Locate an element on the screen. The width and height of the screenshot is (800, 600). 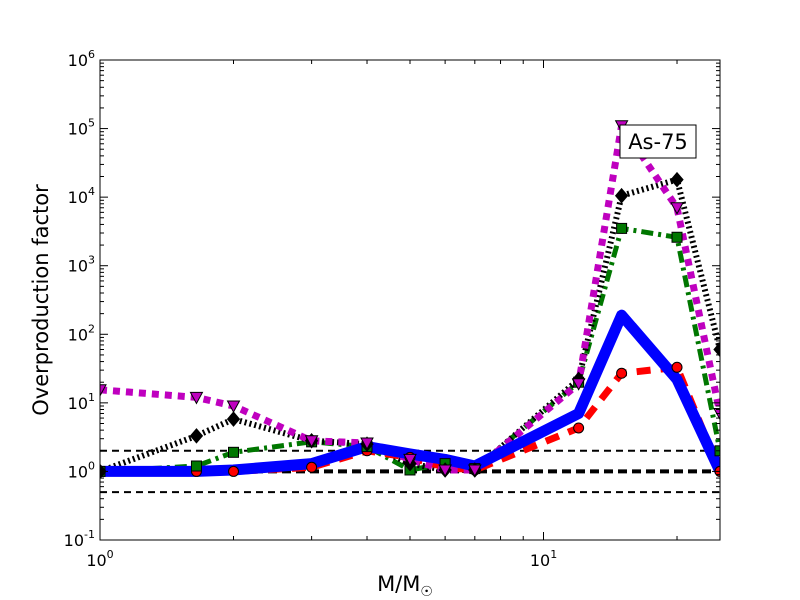
annotation-box: As-75 is located at coordinates (658, 141).